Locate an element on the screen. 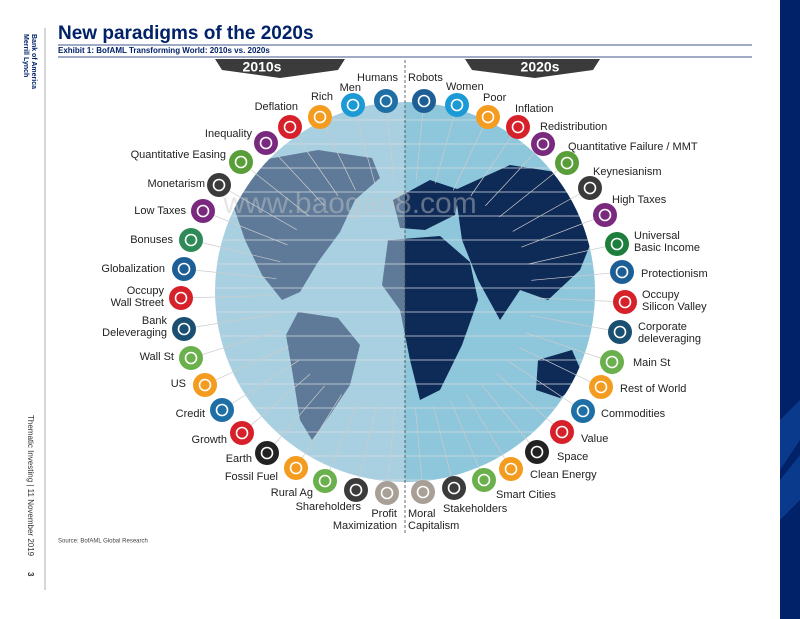 The width and height of the screenshot is (800, 619). item-label: Smart Cities is located at coordinates (526, 495).